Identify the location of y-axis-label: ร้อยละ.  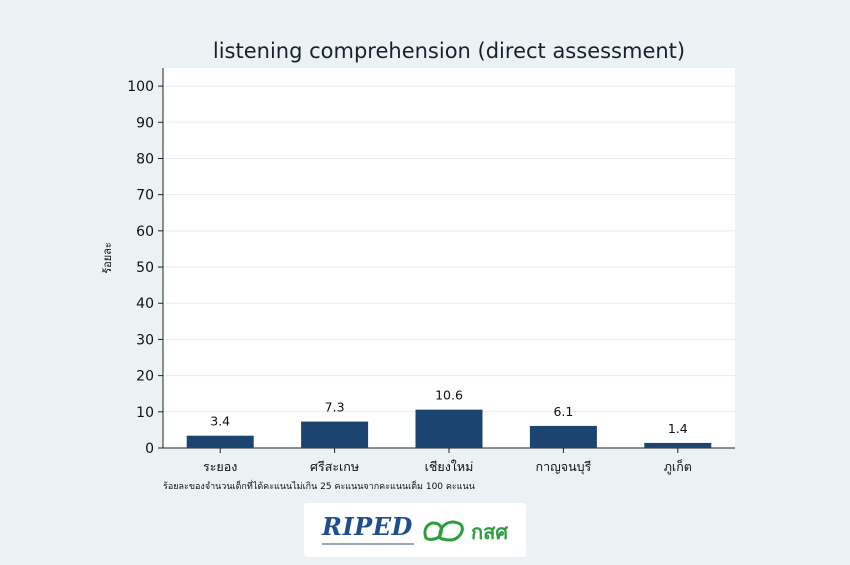
(107, 258).